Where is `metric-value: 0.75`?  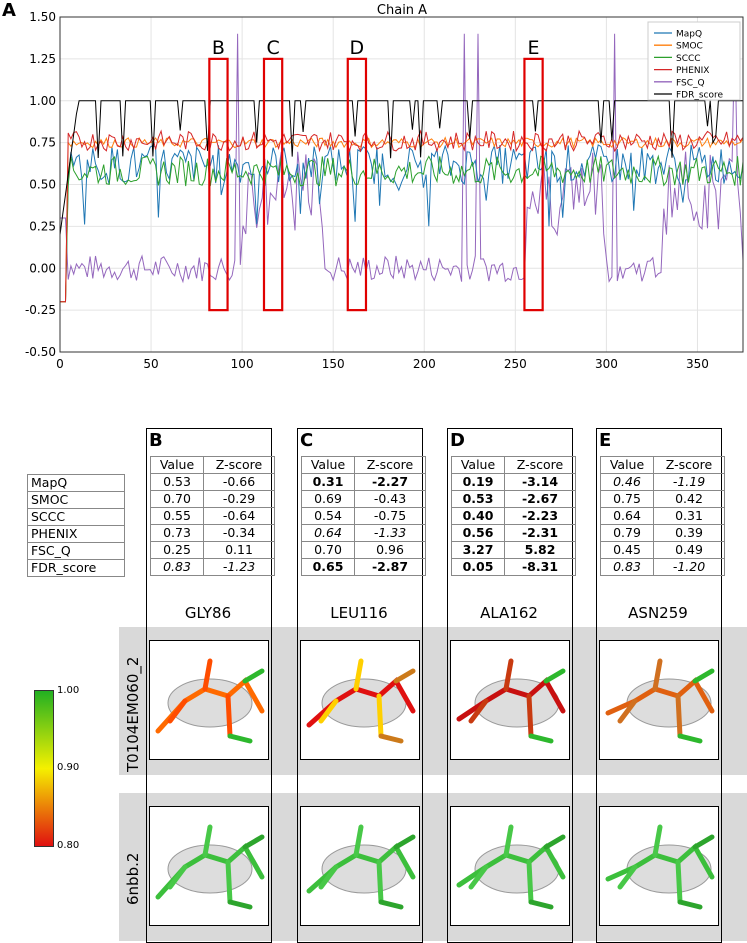 metric-value: 0.75 is located at coordinates (627, 499).